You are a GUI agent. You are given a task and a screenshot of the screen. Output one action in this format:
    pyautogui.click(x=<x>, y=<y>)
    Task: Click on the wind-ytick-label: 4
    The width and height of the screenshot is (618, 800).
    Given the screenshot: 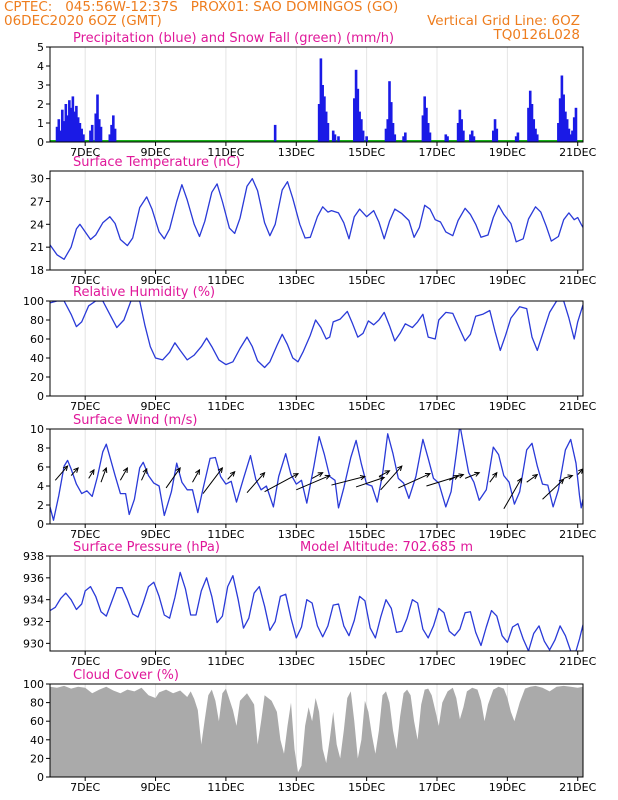 What is the action you would take?
    pyautogui.click(x=40, y=486)
    